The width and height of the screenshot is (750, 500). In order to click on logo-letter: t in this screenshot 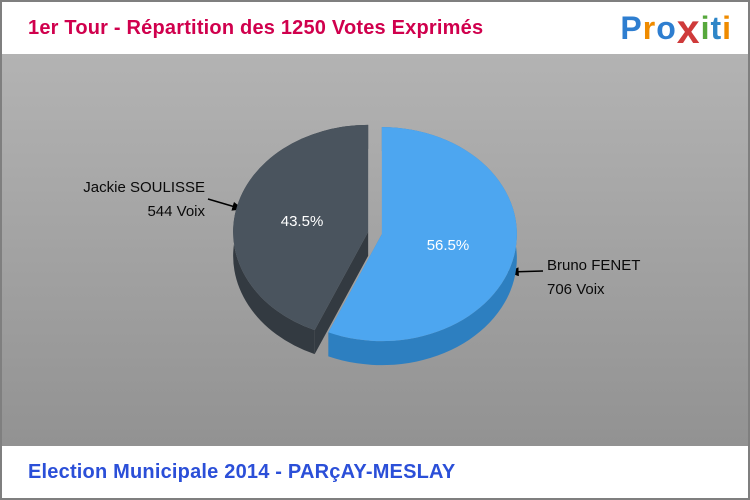, I will do `click(716, 27)`.